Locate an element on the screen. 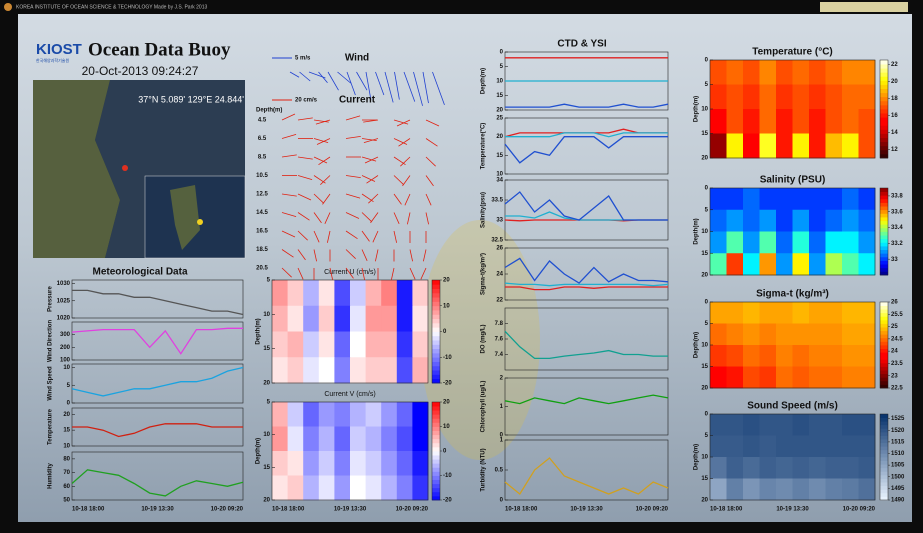  colorbar-label: 1520 is located at coordinates (898, 431).